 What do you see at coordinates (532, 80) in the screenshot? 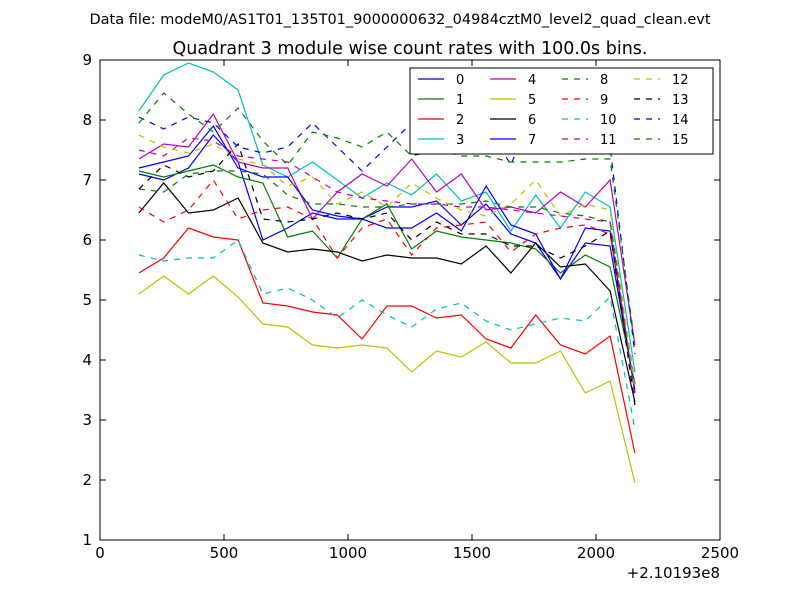
I see `legend-label-4: 4` at bounding box center [532, 80].